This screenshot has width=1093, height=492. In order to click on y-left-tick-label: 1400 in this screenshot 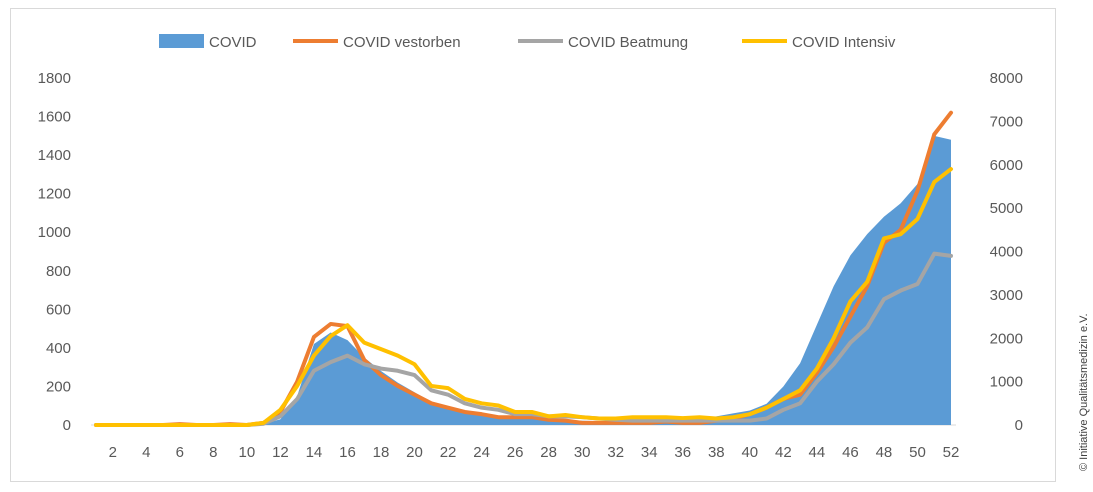, I will do `click(54, 155)`.